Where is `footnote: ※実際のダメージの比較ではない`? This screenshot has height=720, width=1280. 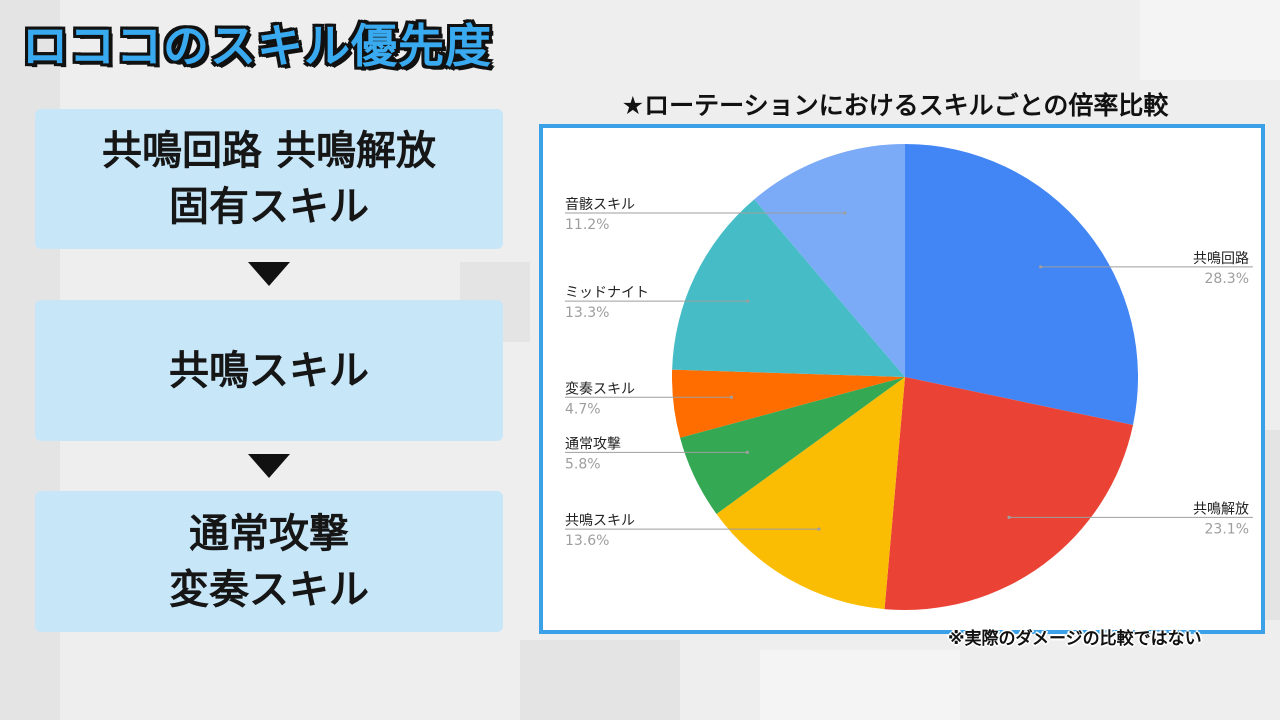 footnote: ※実際のダメージの比較ではない is located at coordinates (1075, 639).